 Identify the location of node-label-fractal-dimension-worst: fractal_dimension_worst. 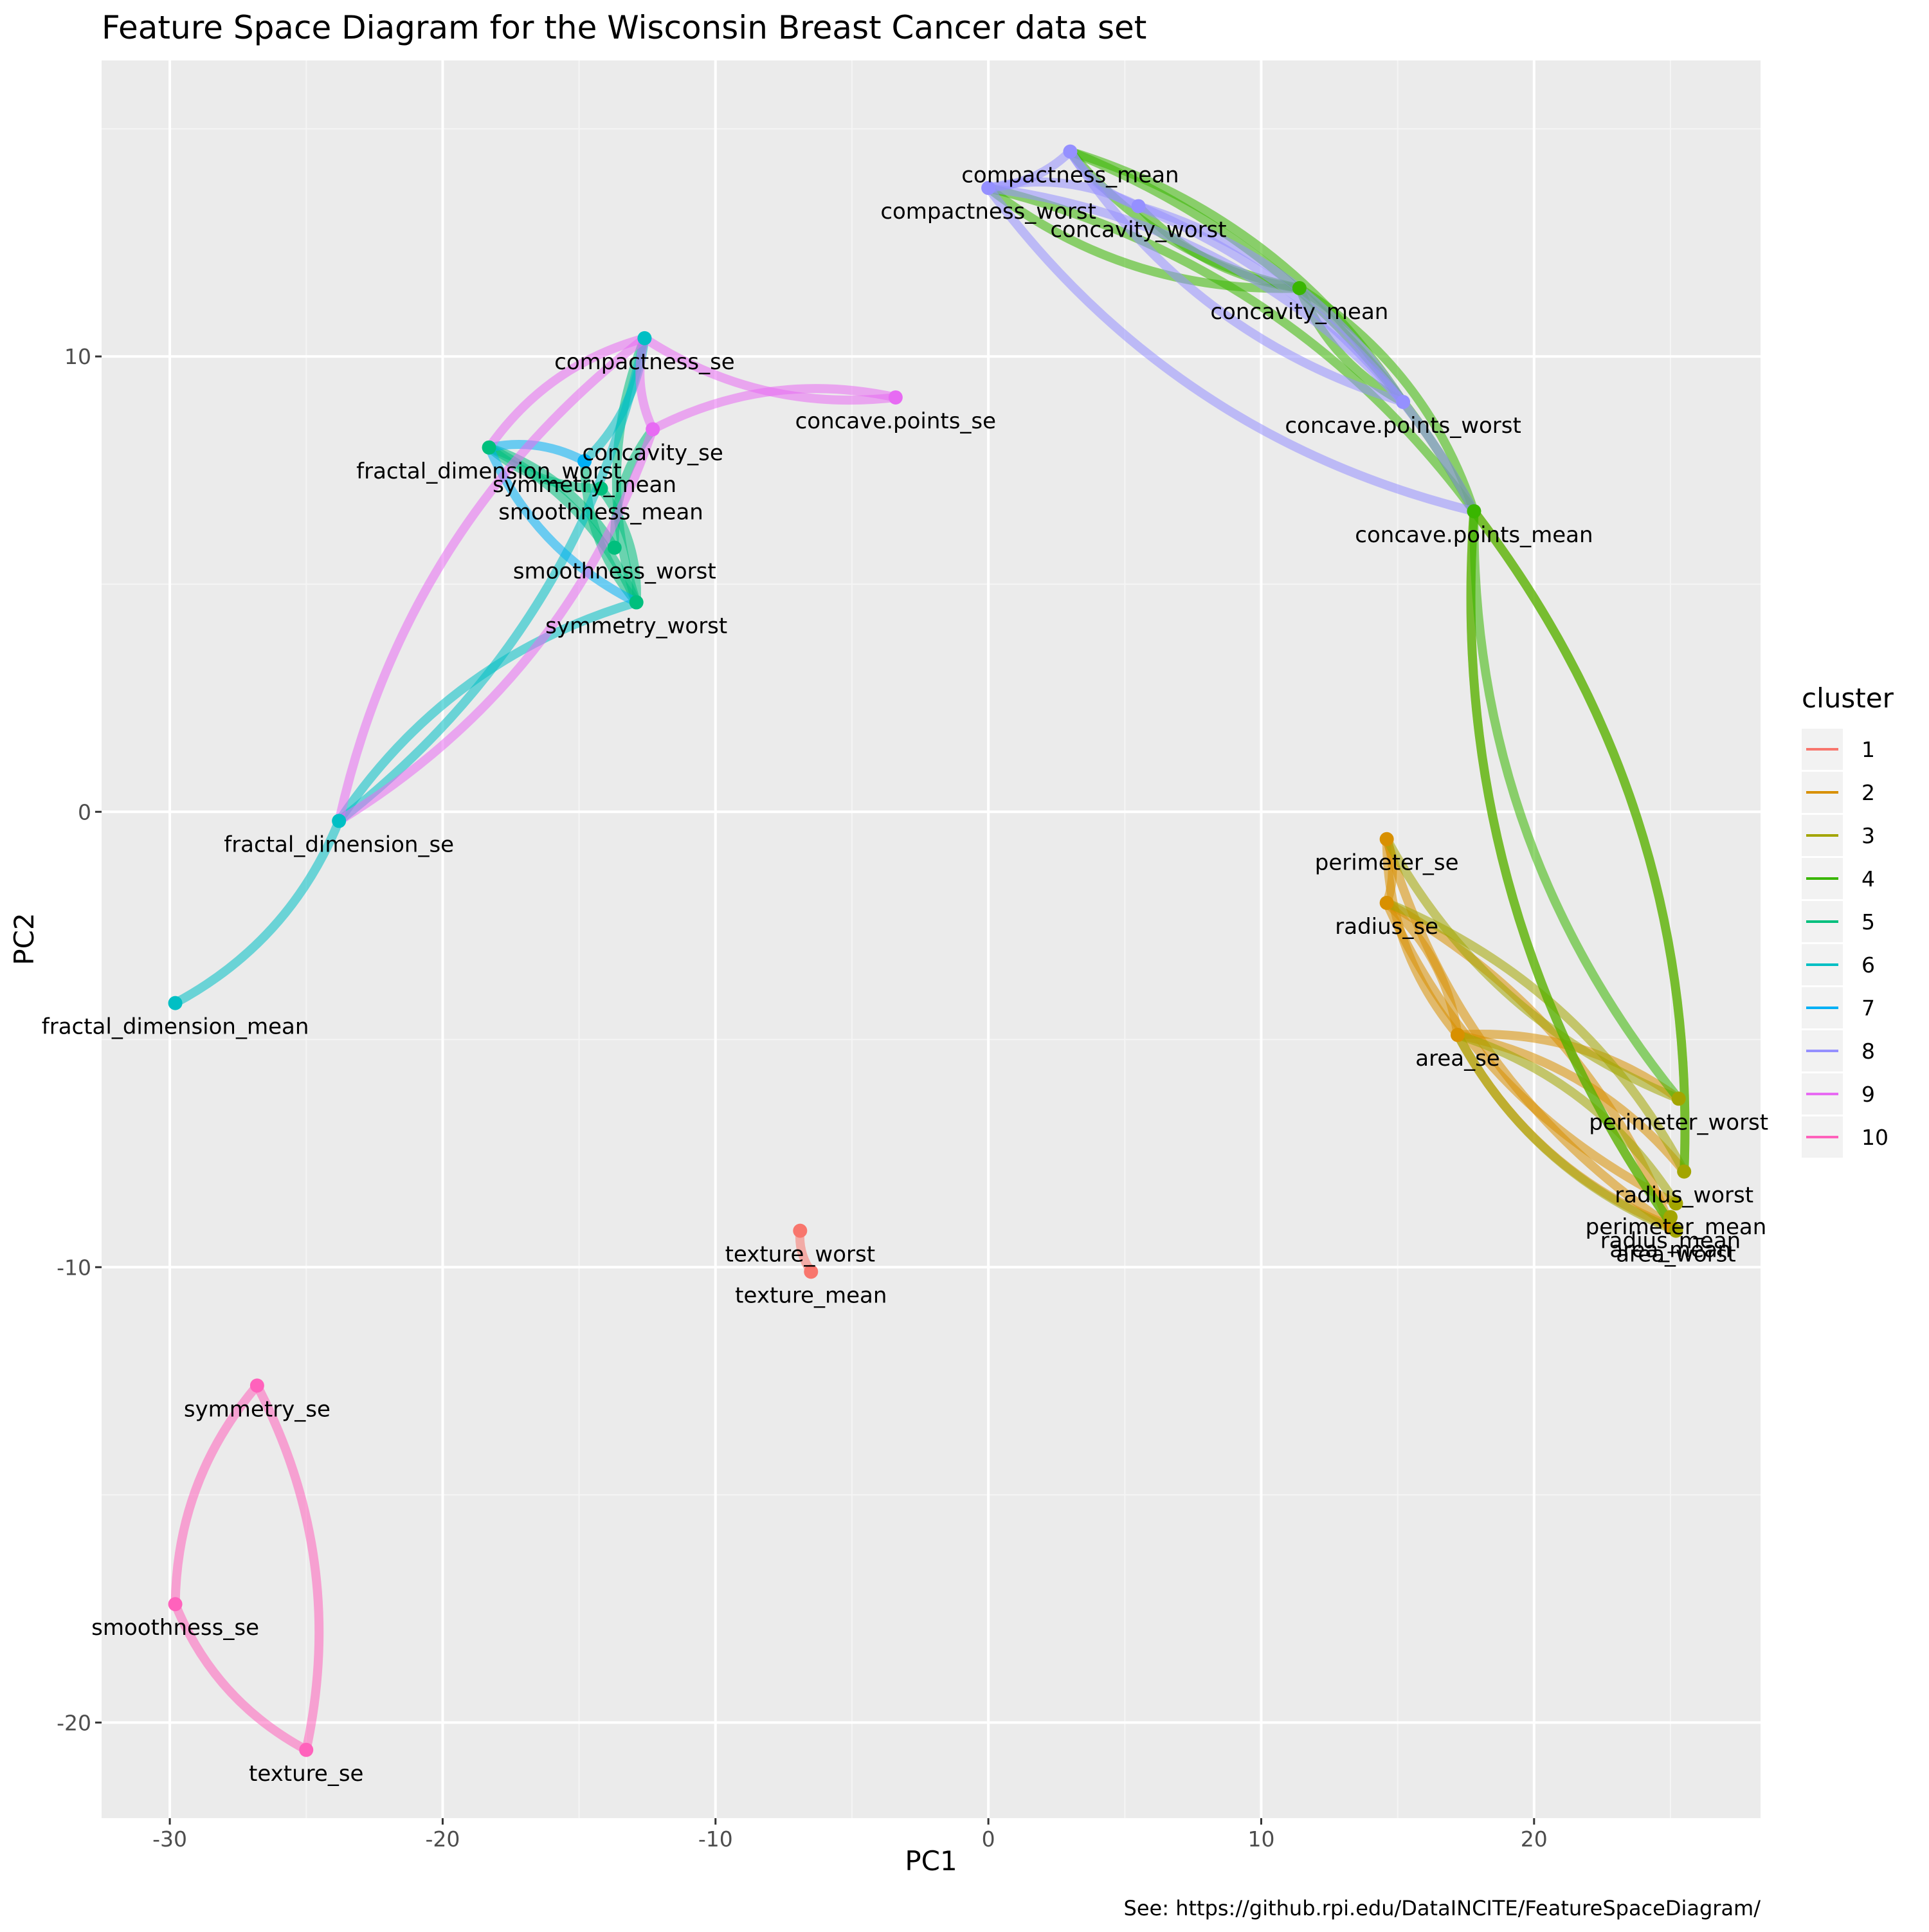
(489, 472).